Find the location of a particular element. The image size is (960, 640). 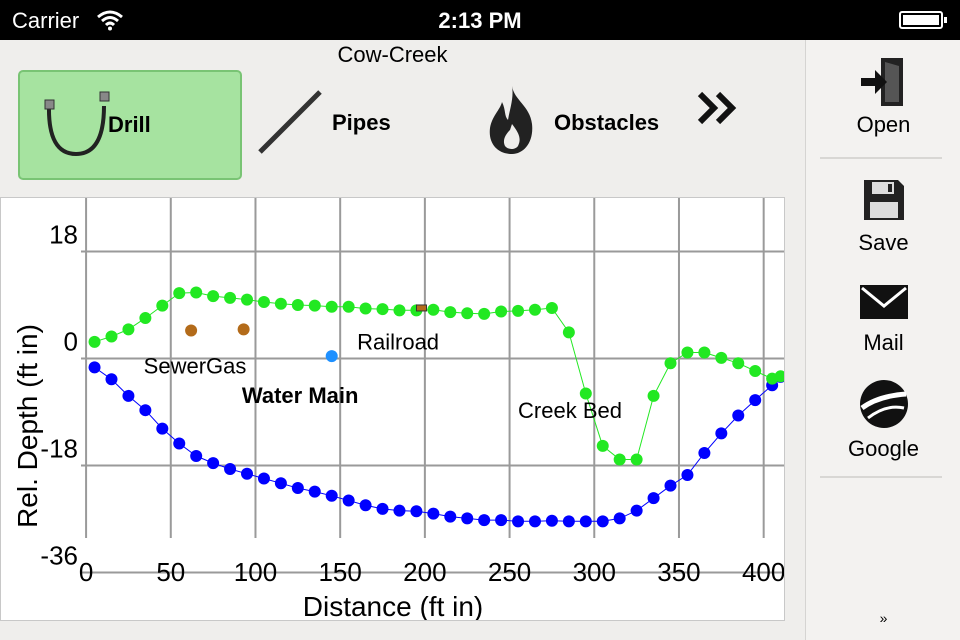

tool-drill-label: Drill is located at coordinates (129, 124).